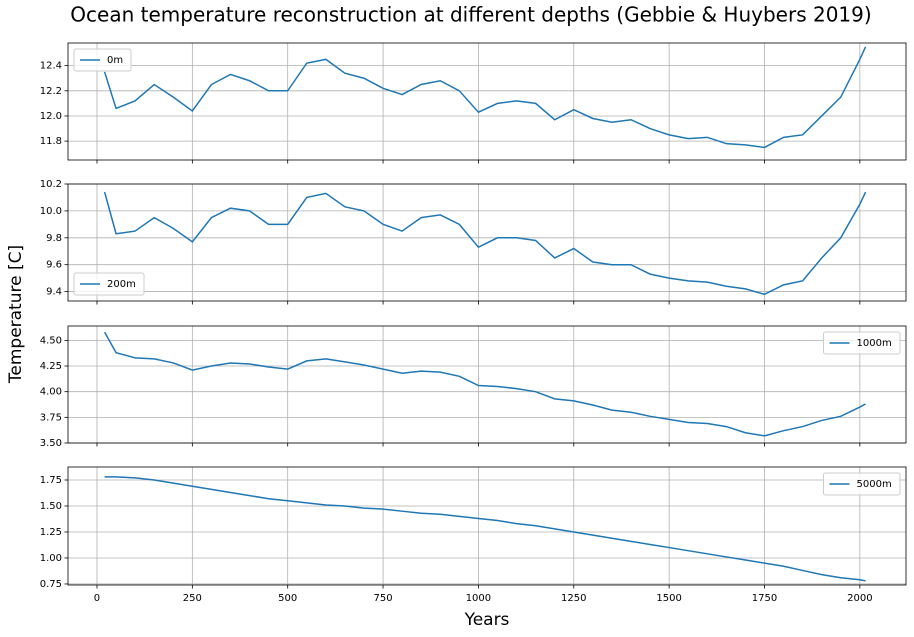  I want to click on y-tick-label: 4.00, so click(51, 392).